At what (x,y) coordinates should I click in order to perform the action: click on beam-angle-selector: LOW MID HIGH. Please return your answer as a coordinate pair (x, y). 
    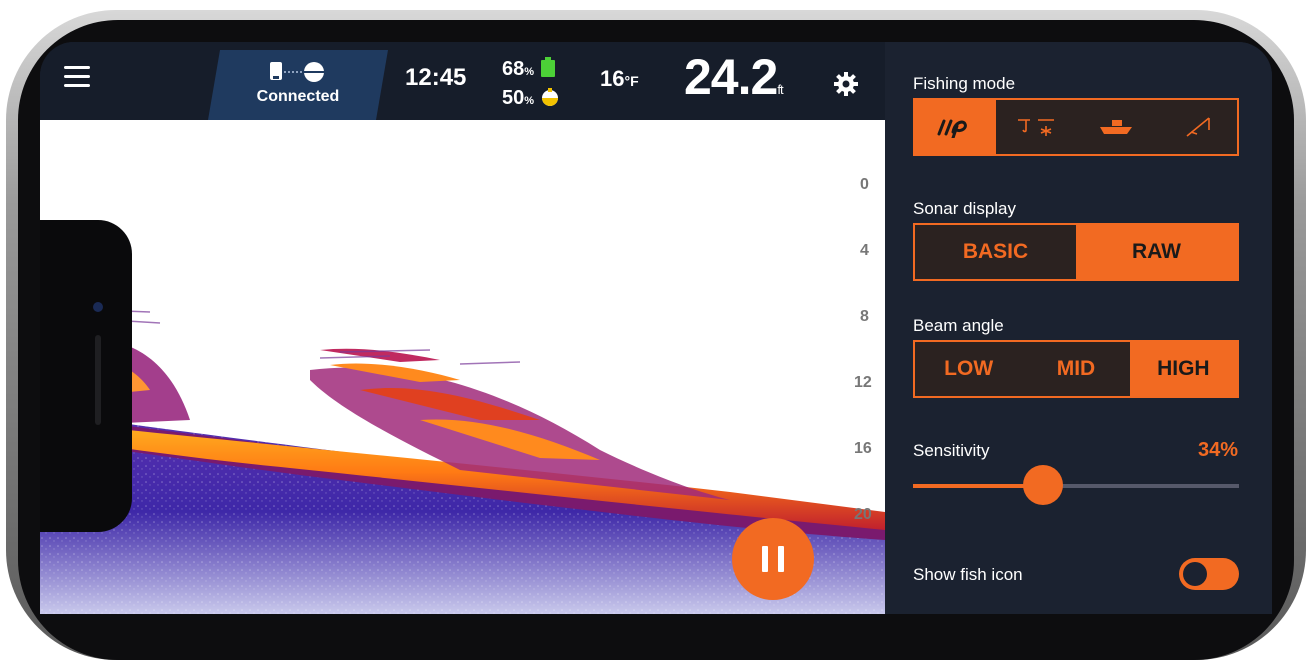
    Looking at the image, I should click on (1076, 369).